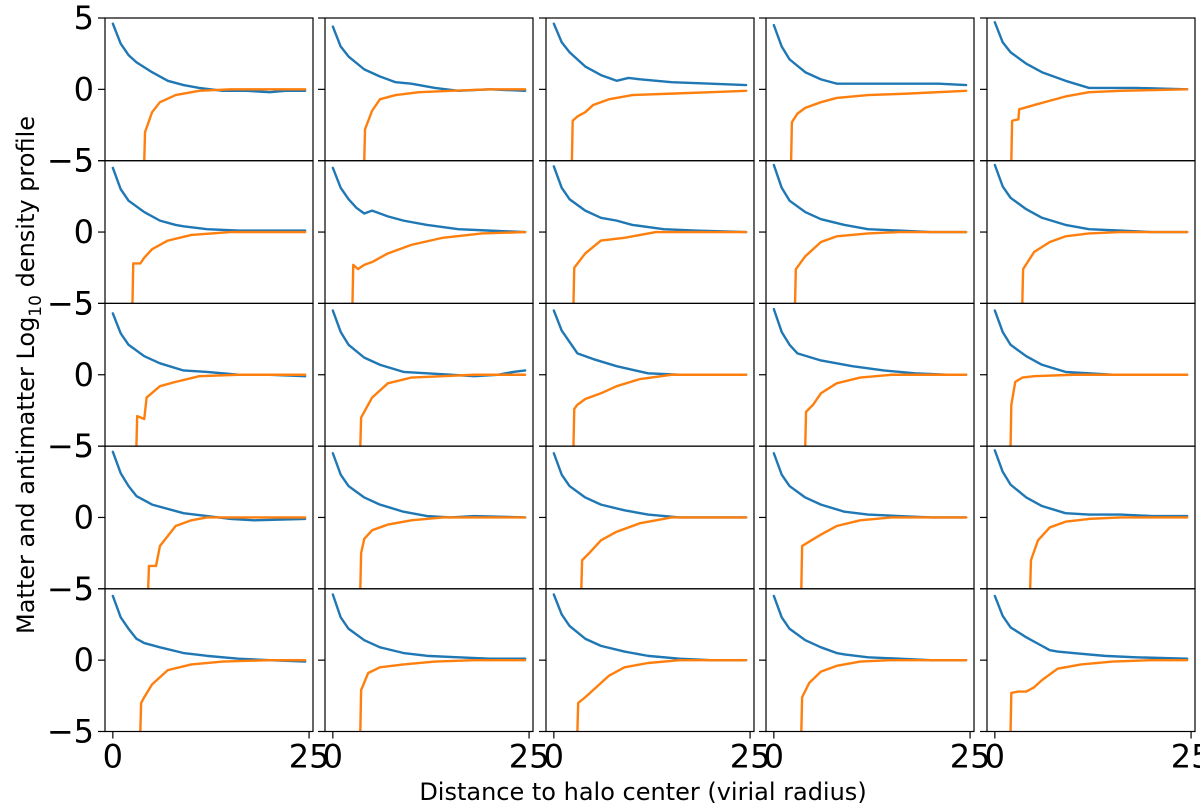  I want to click on subplot-r0-c1, so click(426, 89).